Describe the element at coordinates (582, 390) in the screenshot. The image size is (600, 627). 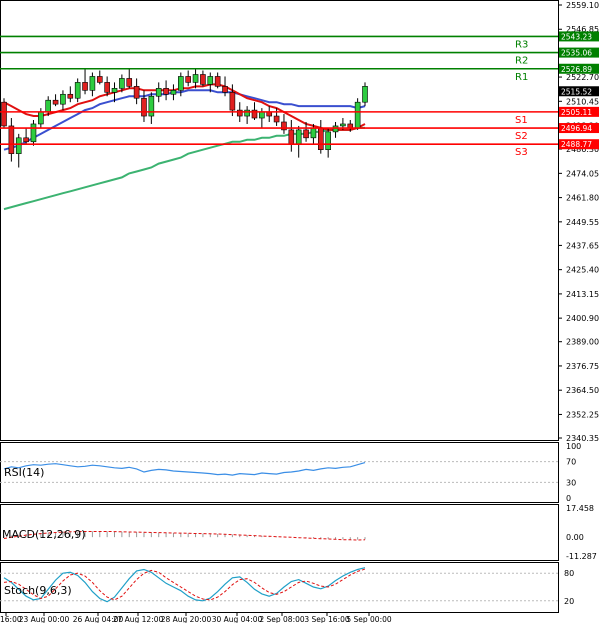
I see `price-axis-tick-label: 2364.50` at that location.